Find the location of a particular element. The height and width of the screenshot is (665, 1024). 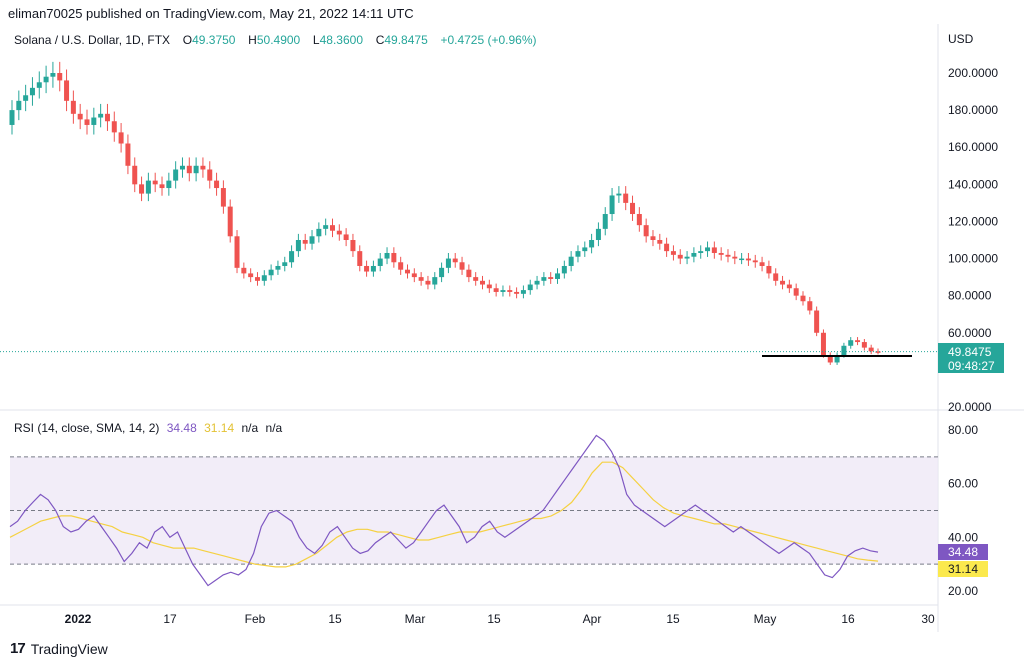

rsi-axis-ticks: 80.00 60.00 40.00 20.00 is located at coordinates (963, 510).